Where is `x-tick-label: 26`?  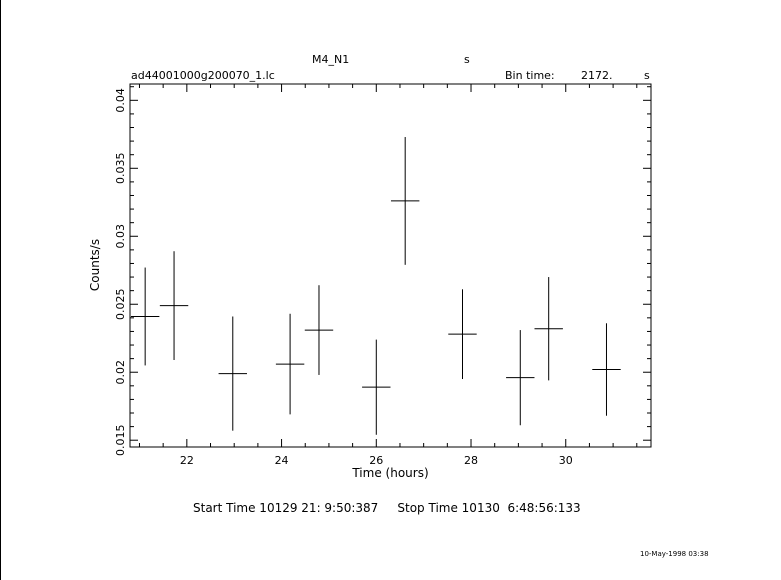 x-tick-label: 26 is located at coordinates (376, 460).